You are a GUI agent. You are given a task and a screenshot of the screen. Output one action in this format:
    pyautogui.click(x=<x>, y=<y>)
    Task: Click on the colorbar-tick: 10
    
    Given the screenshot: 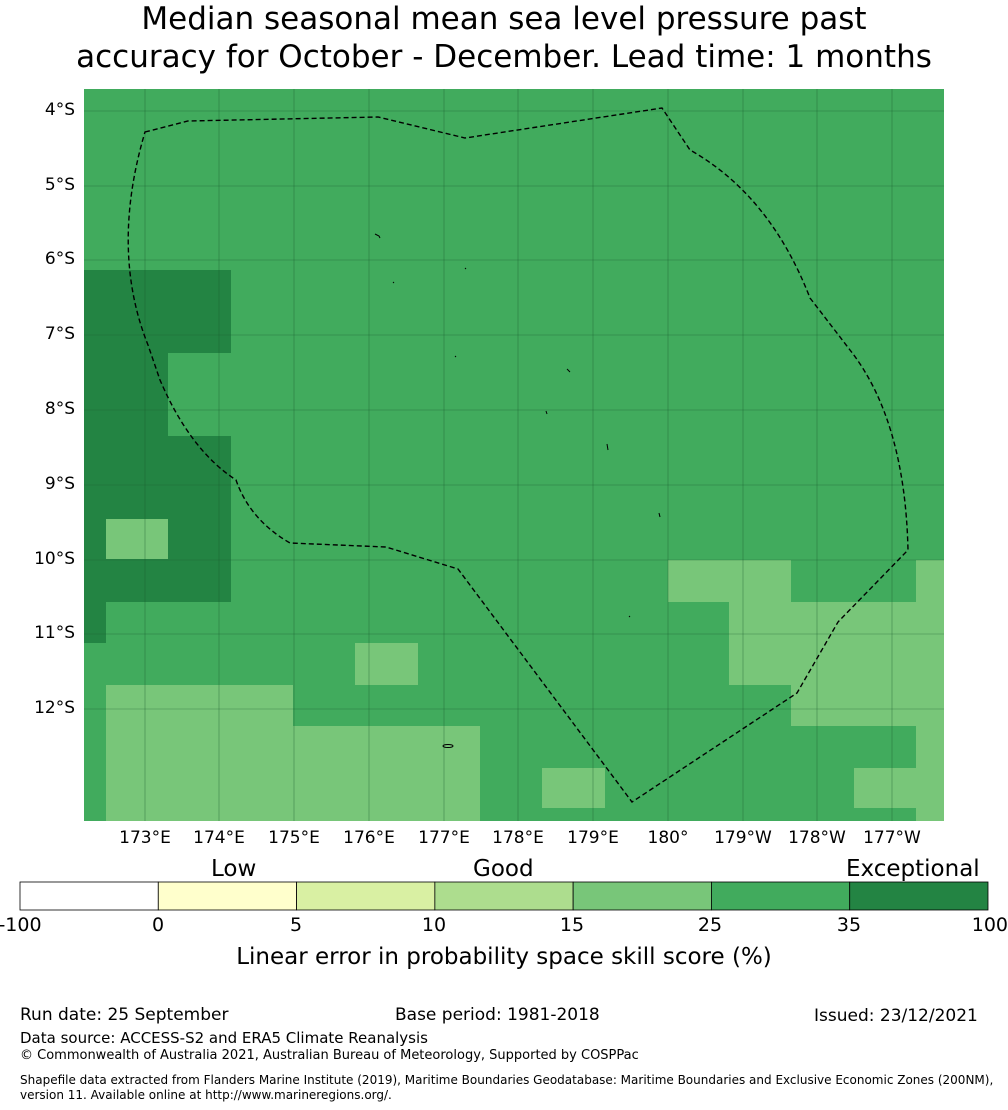 What is the action you would take?
    pyautogui.click(x=434, y=925)
    